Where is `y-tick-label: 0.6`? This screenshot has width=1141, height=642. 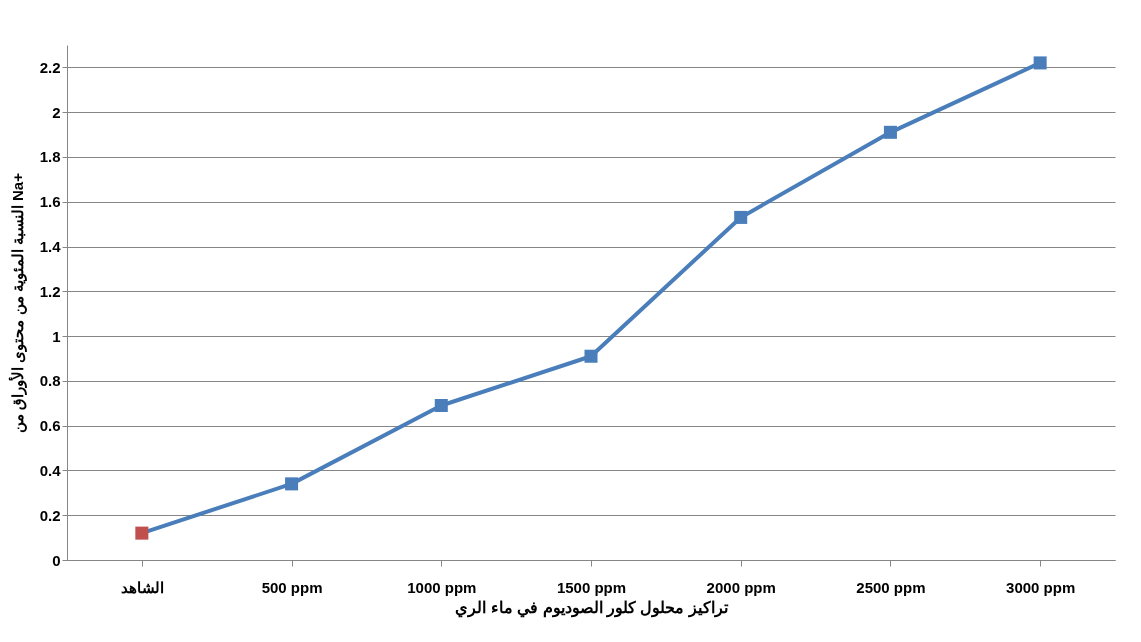 y-tick-label: 0.6 is located at coordinates (50, 426).